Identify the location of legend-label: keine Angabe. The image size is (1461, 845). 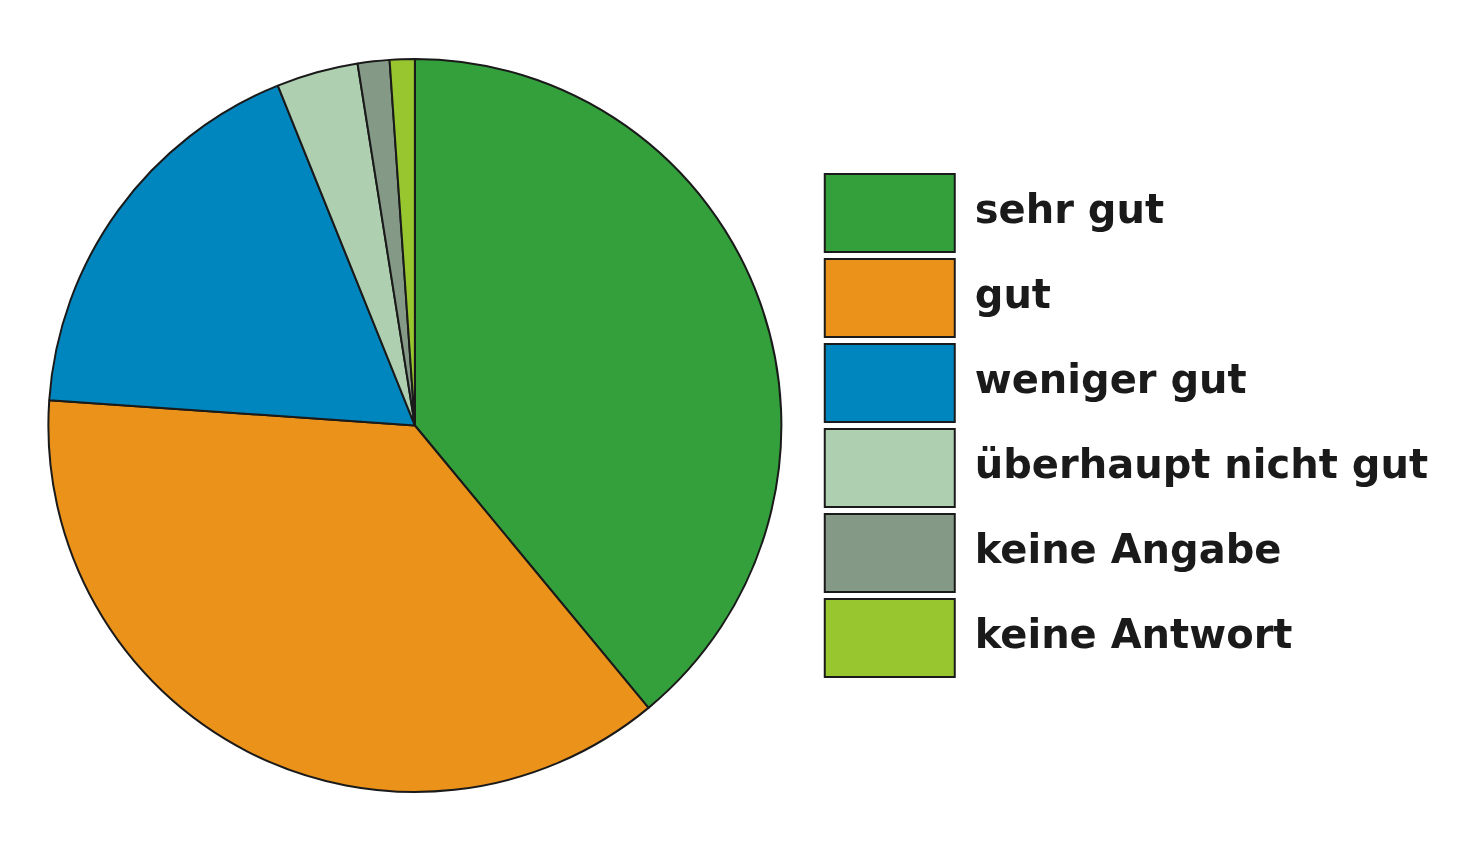
(1128, 549).